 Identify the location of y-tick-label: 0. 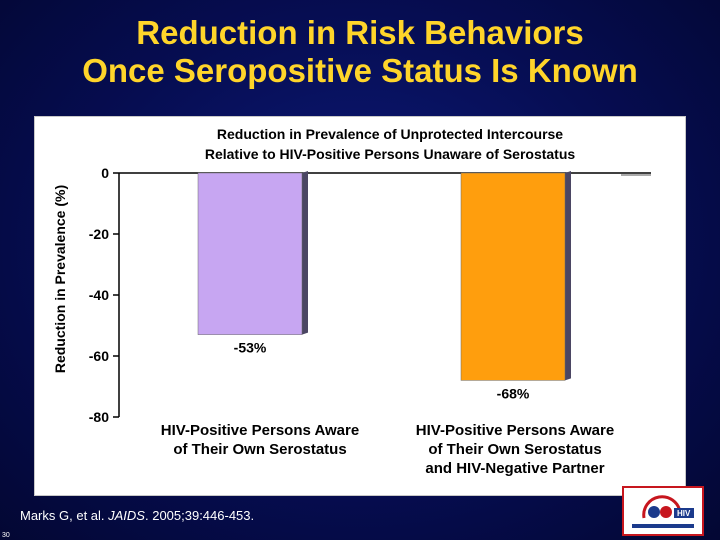
(105, 173).